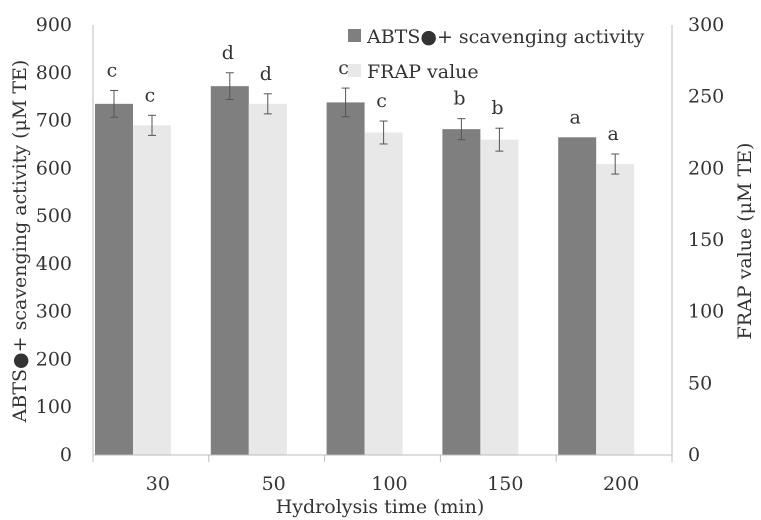 This screenshot has width=761, height=520. What do you see at coordinates (354, 70) in the screenshot?
I see `legend-swatch-frap` at bounding box center [354, 70].